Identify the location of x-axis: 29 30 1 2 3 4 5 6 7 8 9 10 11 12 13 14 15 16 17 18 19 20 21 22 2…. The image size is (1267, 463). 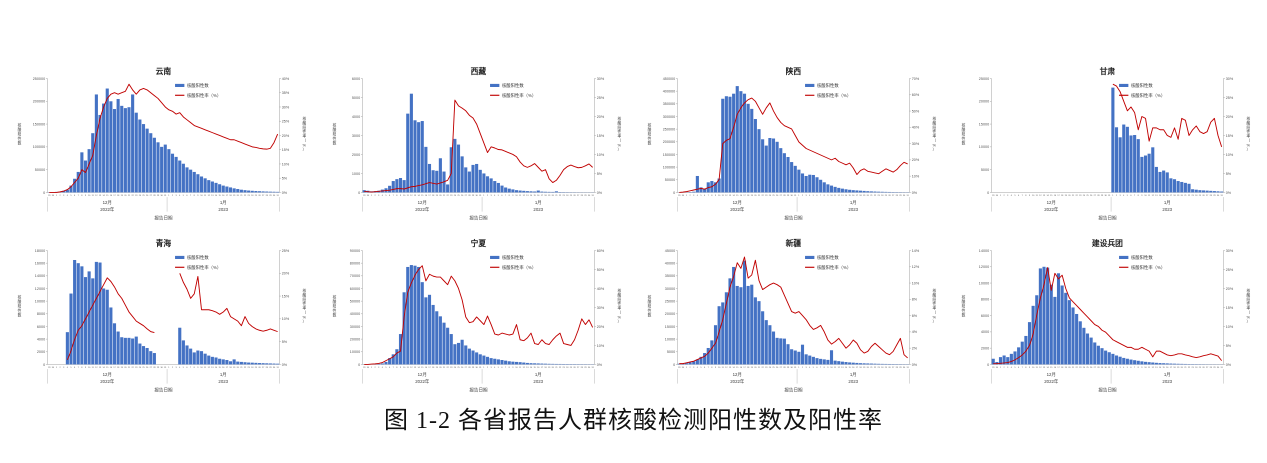
(1107, 380).